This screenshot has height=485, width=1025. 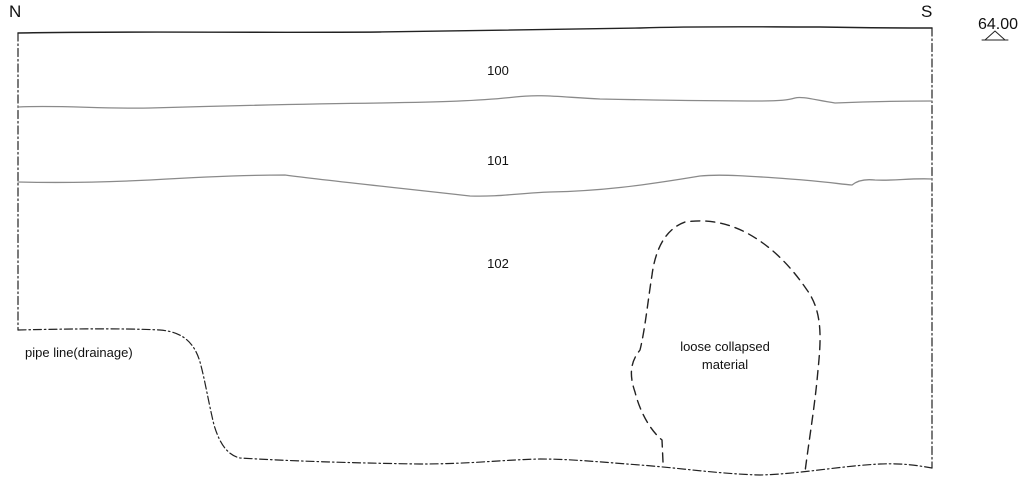 I want to click on north-label: N, so click(x=15, y=11).